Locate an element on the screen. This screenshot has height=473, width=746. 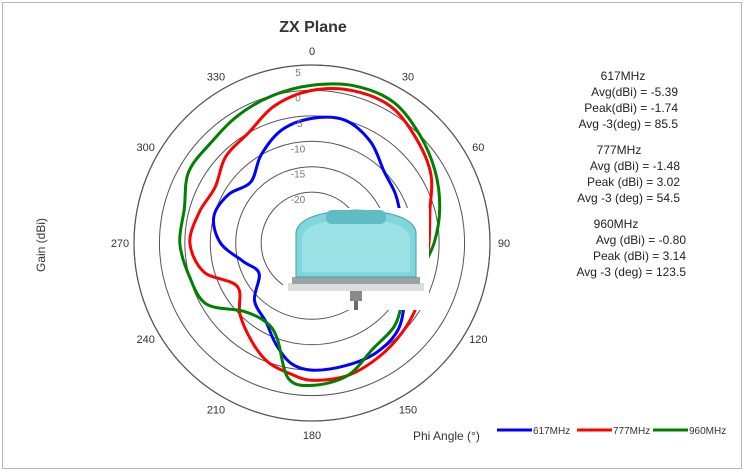
series-line-617MHz is located at coordinates (309, 243).